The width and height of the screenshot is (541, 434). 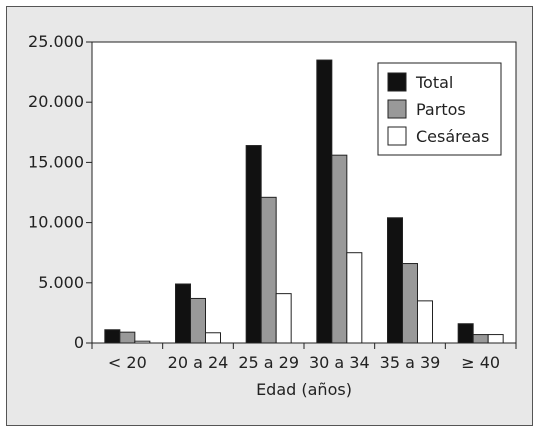 What do you see at coordinates (434, 82) in the screenshot?
I see `legend-label: Total` at bounding box center [434, 82].